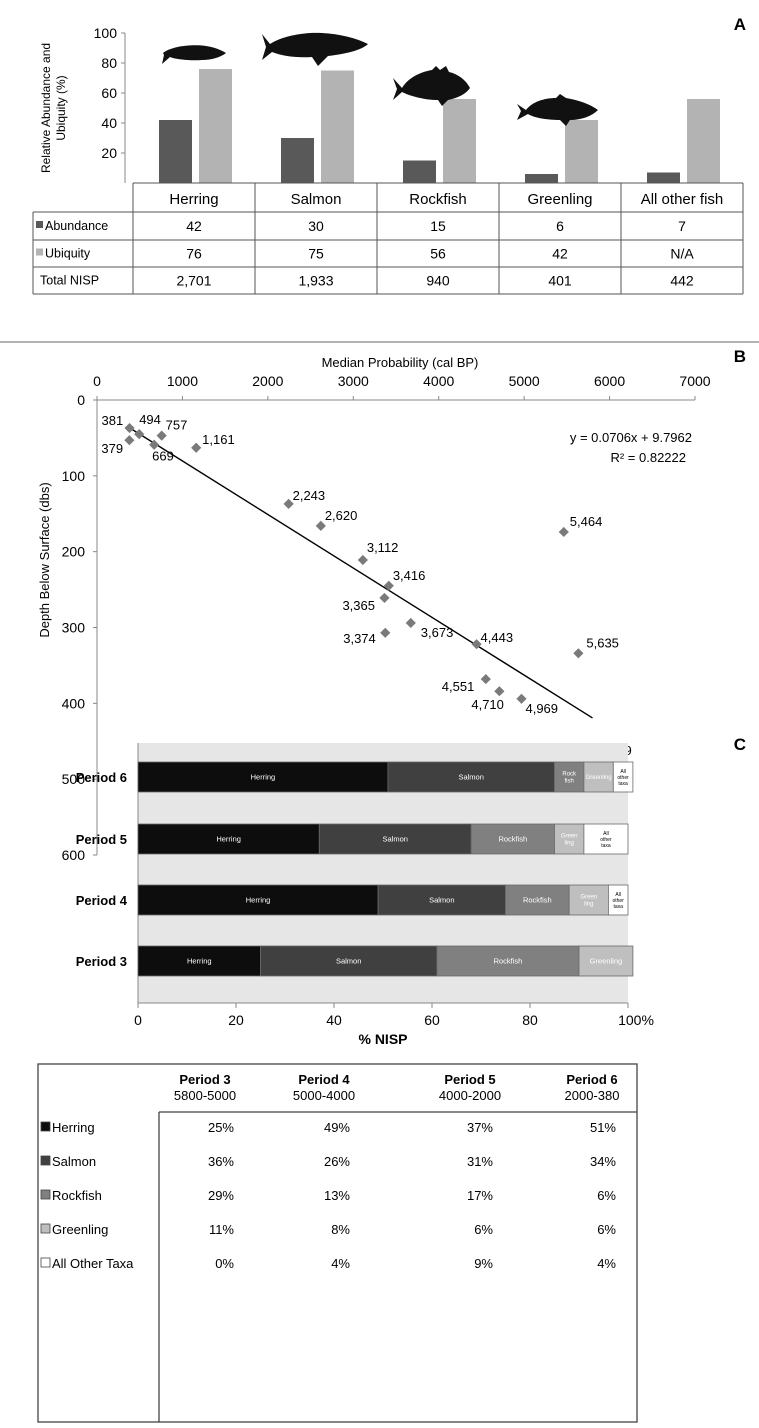 The height and width of the screenshot is (1428, 759). Describe the element at coordinates (224, 1263) in the screenshot. I see `table-cell: 0%` at that location.